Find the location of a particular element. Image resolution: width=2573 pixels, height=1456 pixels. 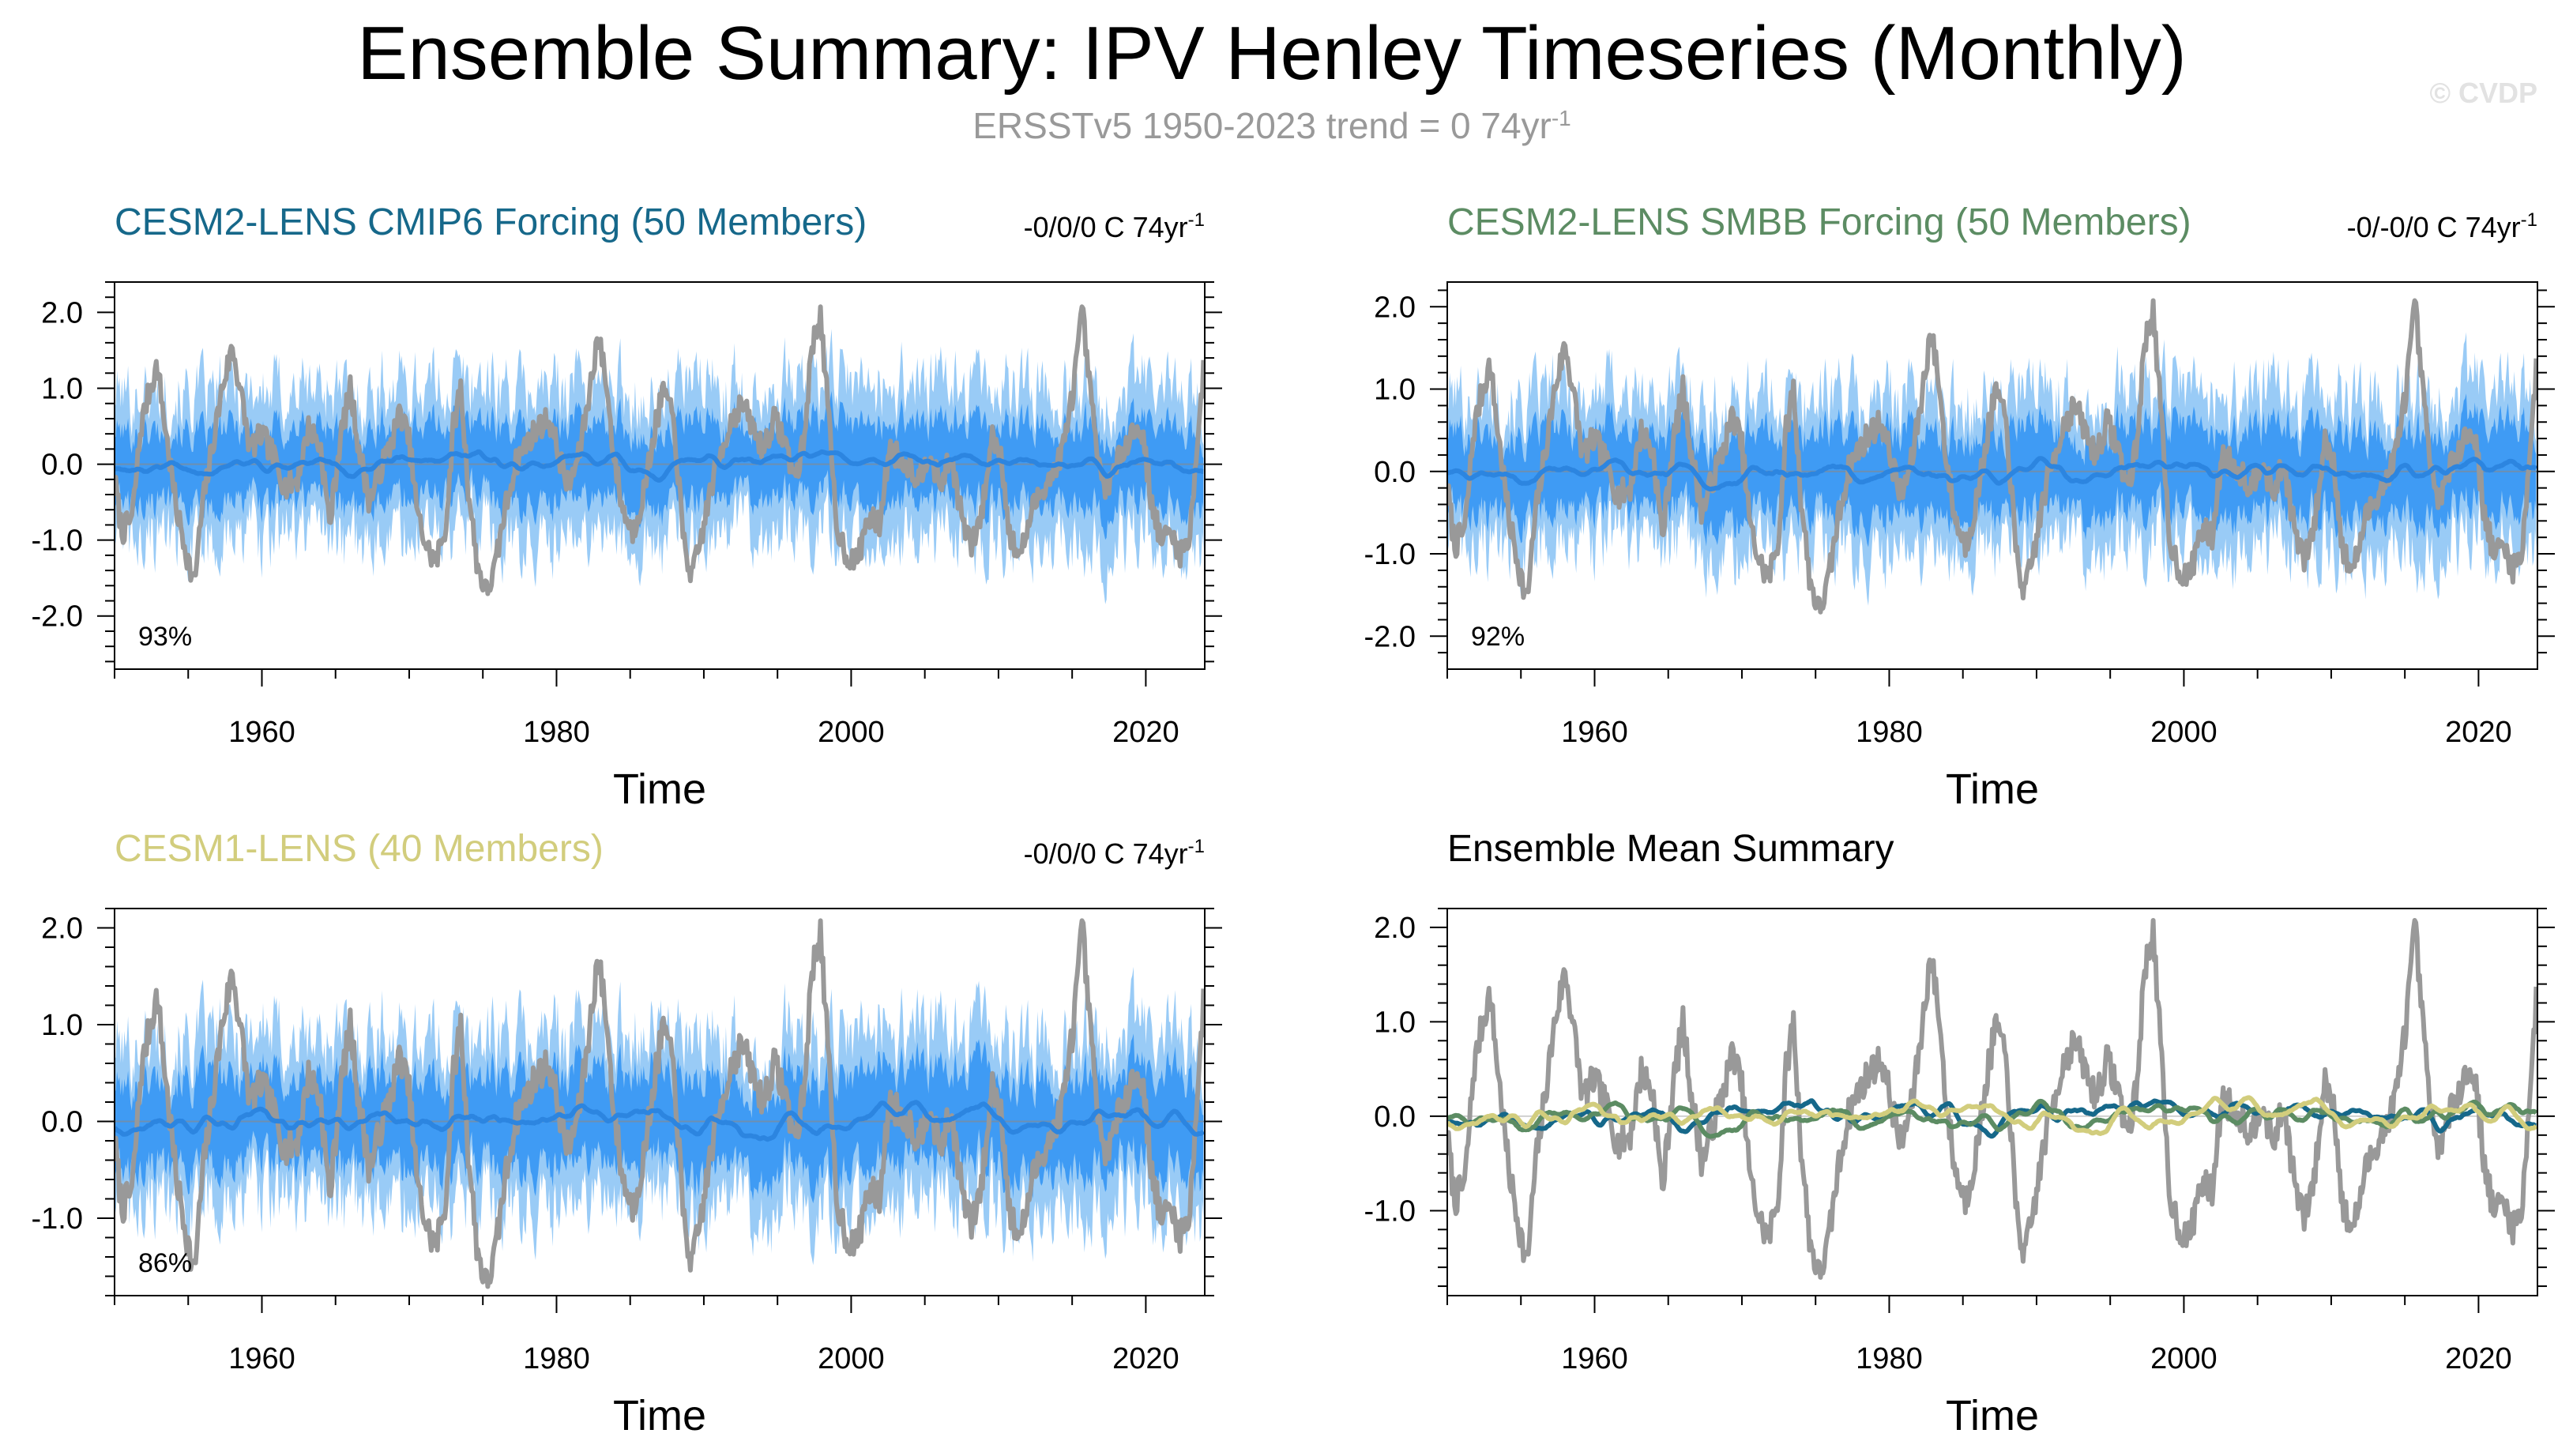

trend-label: -0/-0/0 C 74yr-1 is located at coordinates (2442, 226).